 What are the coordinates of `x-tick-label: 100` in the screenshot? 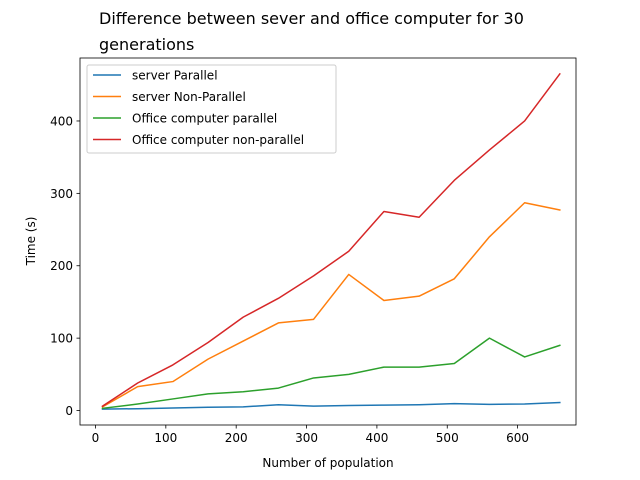 It's located at (165, 438).